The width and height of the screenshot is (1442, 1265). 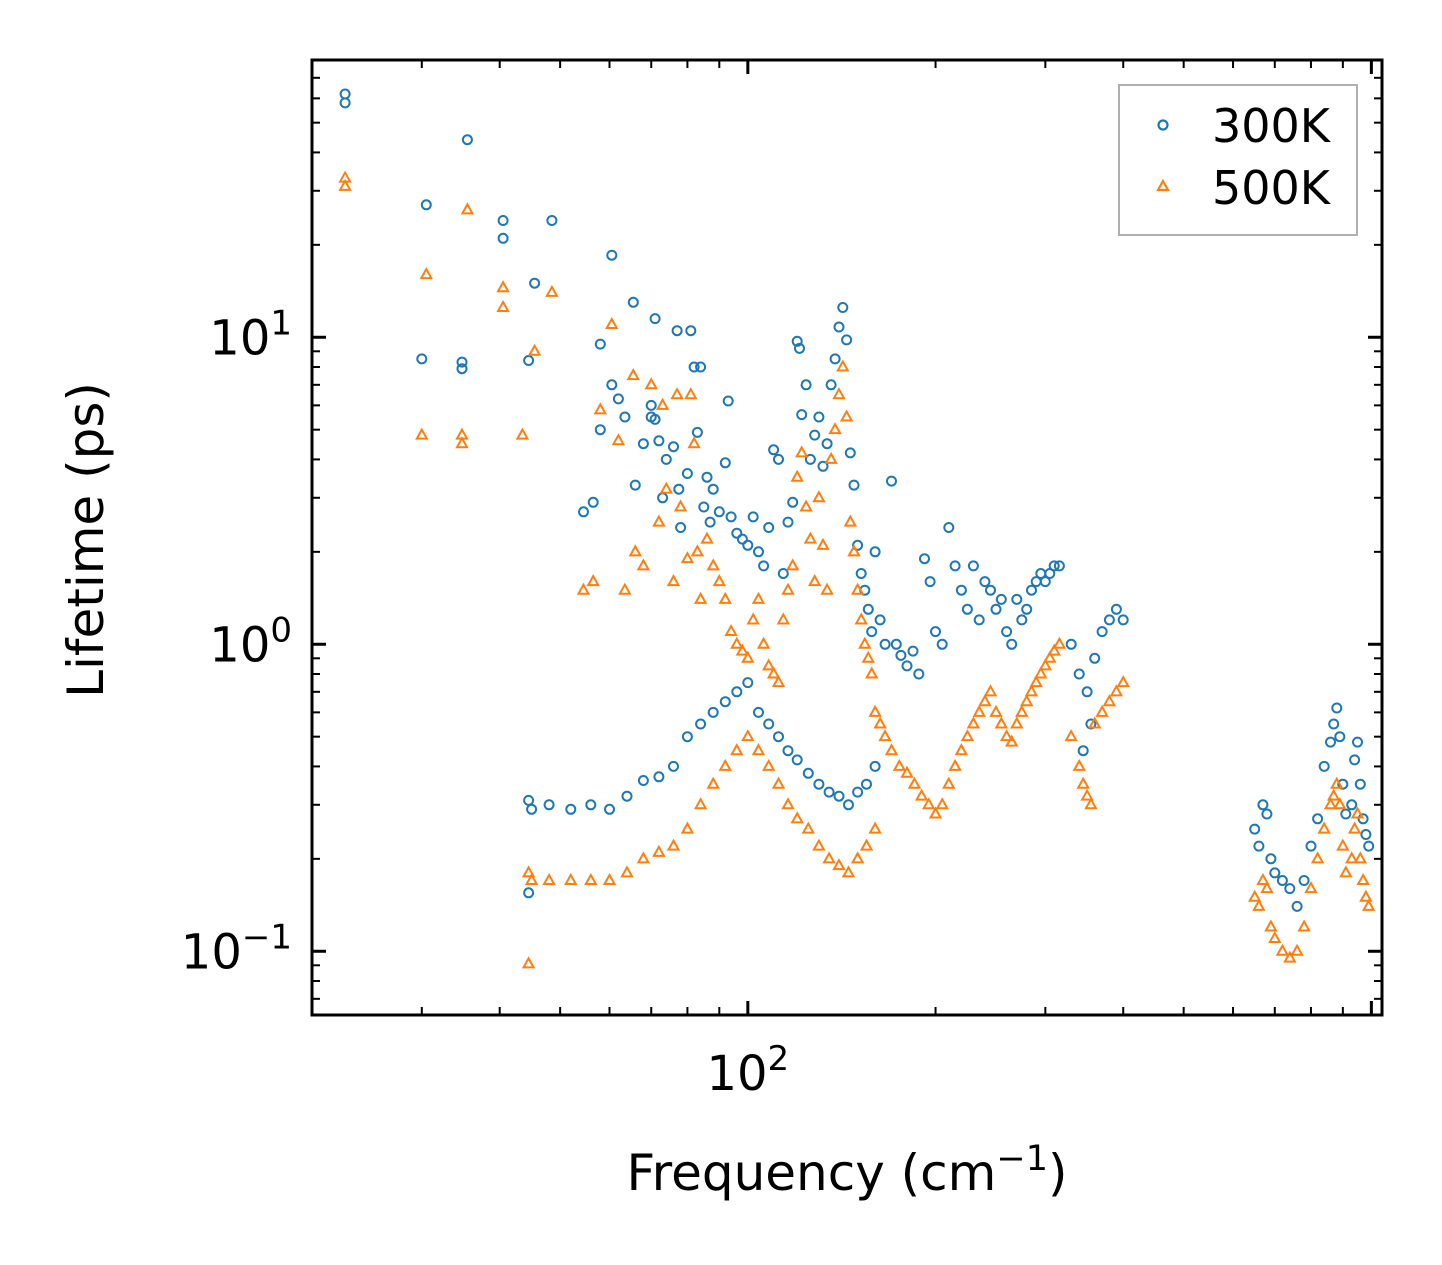 What do you see at coordinates (1272, 126) in the screenshot?
I see `legend-label-300k: 300K` at bounding box center [1272, 126].